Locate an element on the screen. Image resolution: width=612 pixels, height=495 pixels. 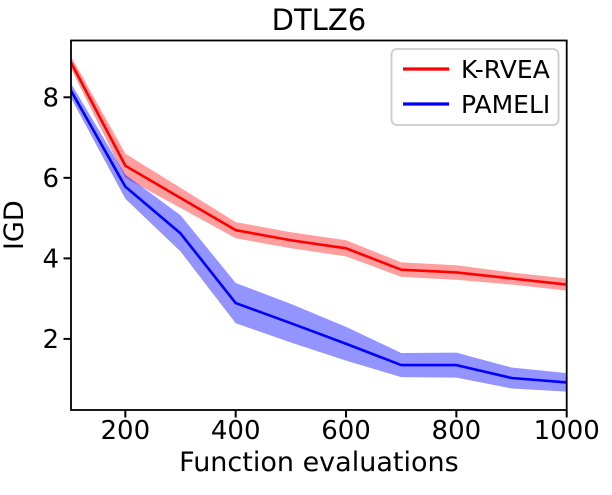
y-tick-label: 8 is located at coordinates (50, 98).